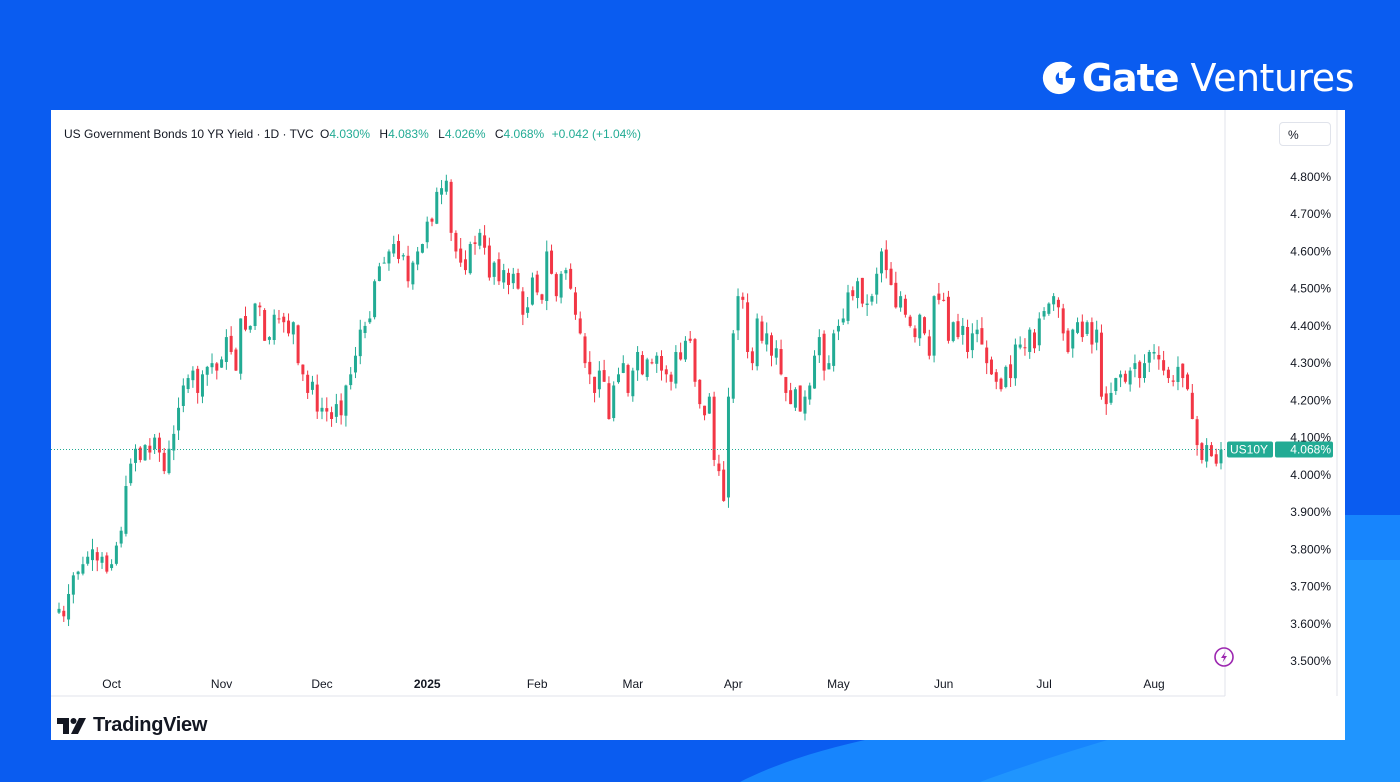  What do you see at coordinates (1224, 657) in the screenshot?
I see `lightning-icon` at bounding box center [1224, 657].